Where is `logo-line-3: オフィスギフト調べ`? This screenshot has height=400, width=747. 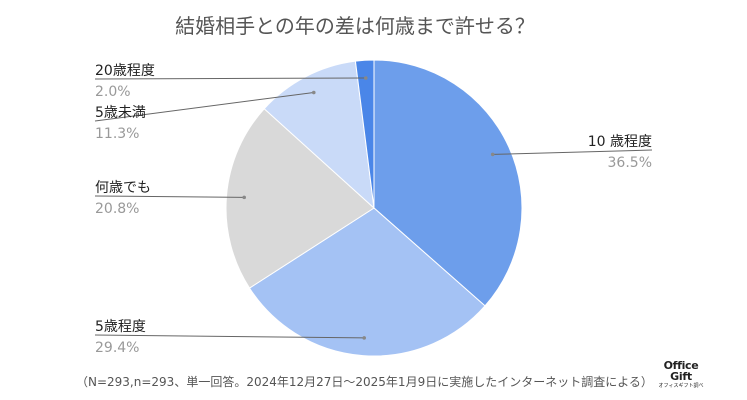 logo-line-3: オフィスギフト調べ is located at coordinates (681, 386).